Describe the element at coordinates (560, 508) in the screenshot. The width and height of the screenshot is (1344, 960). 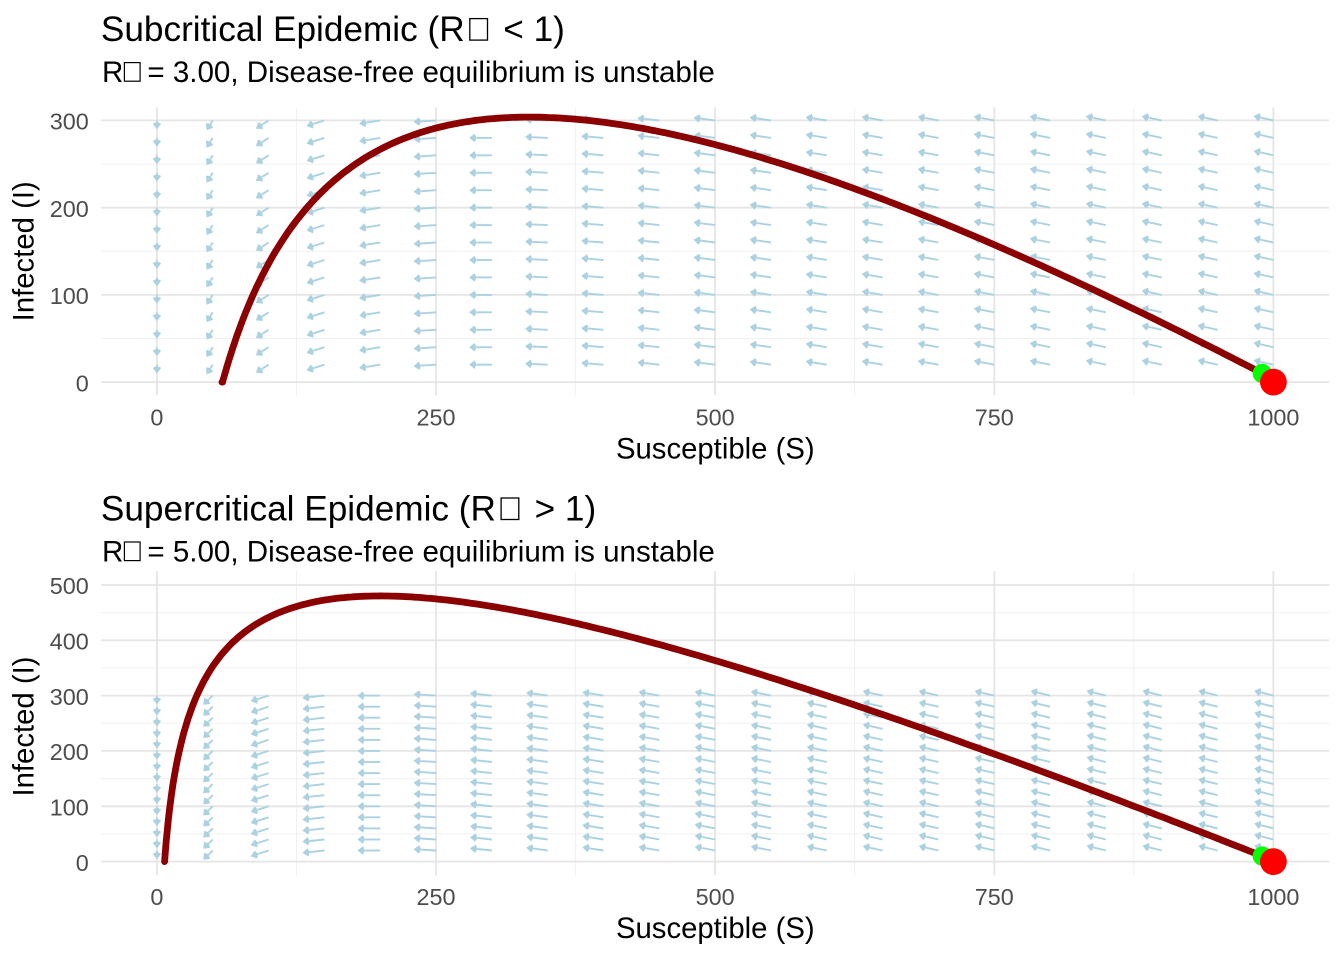
I see `svg-text: > 1)` at that location.